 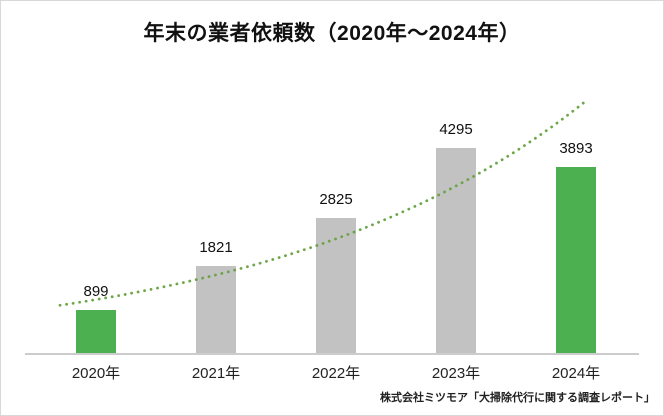 What do you see at coordinates (96, 291) in the screenshot?
I see `bar-value-label: 899` at bounding box center [96, 291].